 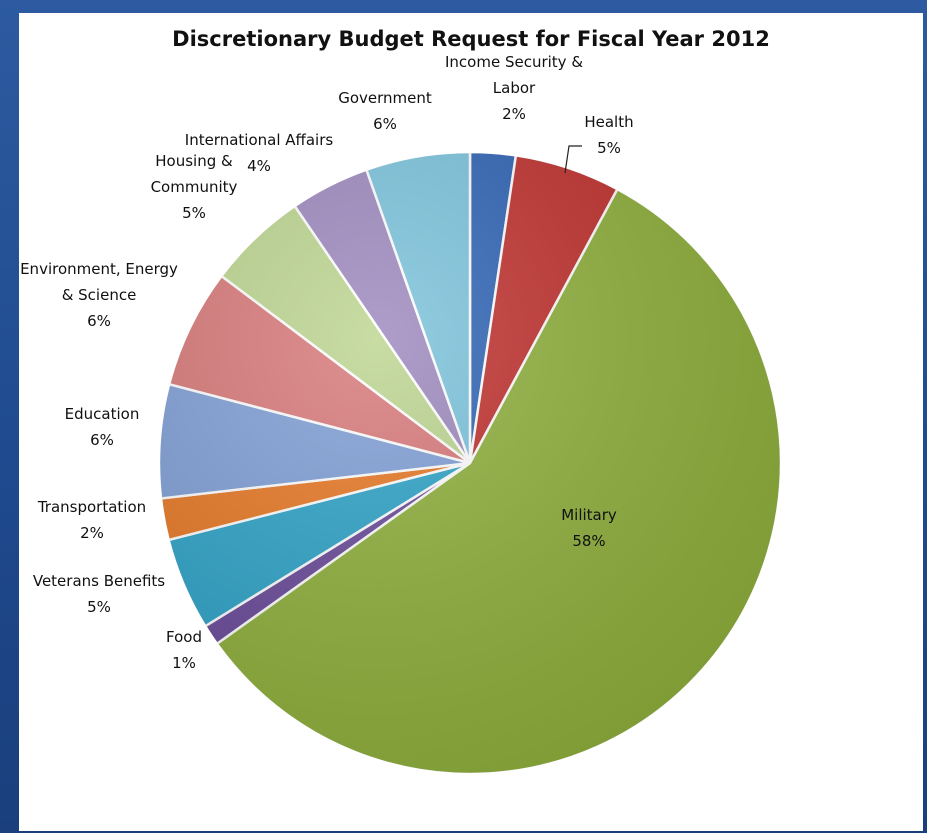 What do you see at coordinates (573, 159) in the screenshot?
I see `leader-line-health` at bounding box center [573, 159].